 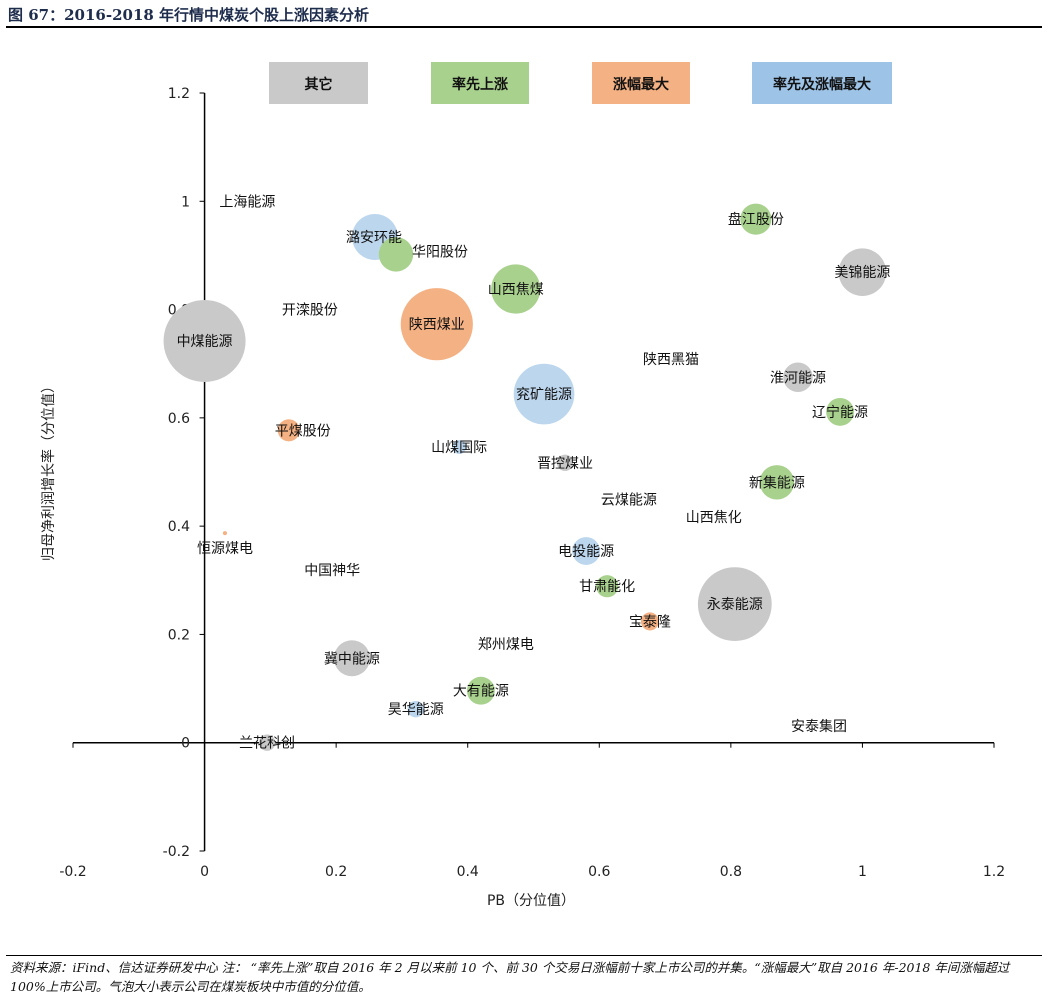 What do you see at coordinates (179, 419) in the screenshot?
I see `y-tick-label: 0.6` at bounding box center [179, 419].